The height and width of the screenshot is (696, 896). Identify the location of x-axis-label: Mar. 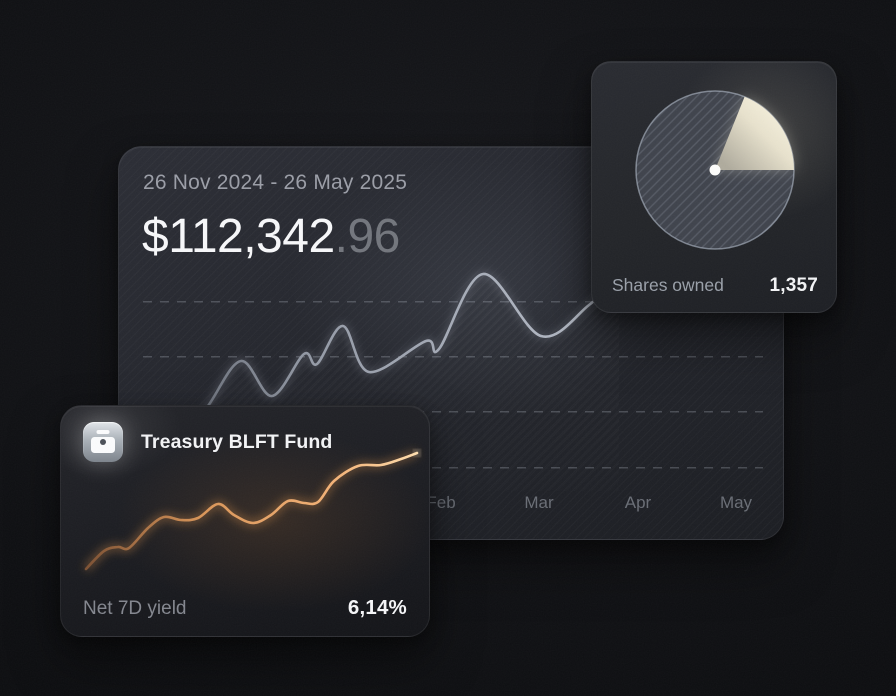
(539, 502).